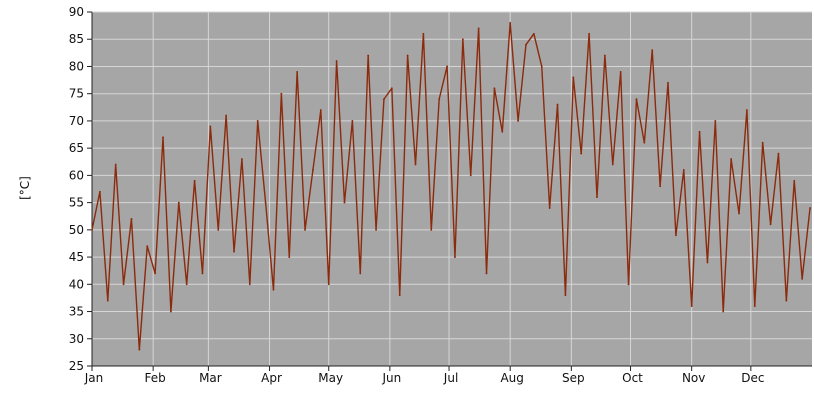  Describe the element at coordinates (450, 378) in the screenshot. I see `x-tick-label: Jul` at that location.